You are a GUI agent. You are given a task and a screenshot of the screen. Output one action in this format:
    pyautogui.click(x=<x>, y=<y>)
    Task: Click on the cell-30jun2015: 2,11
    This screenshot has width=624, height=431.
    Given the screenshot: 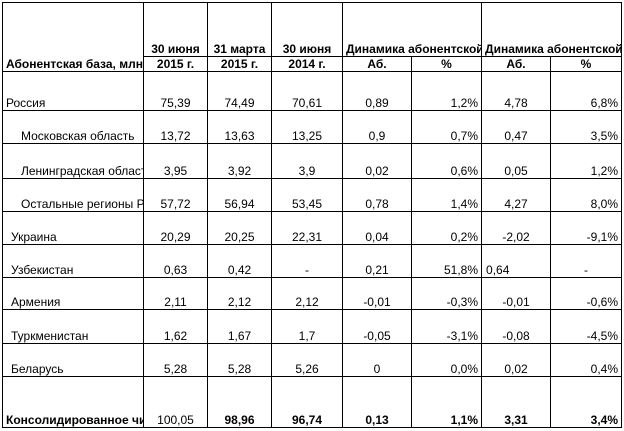 What is the action you would take?
    pyautogui.click(x=175, y=293)
    